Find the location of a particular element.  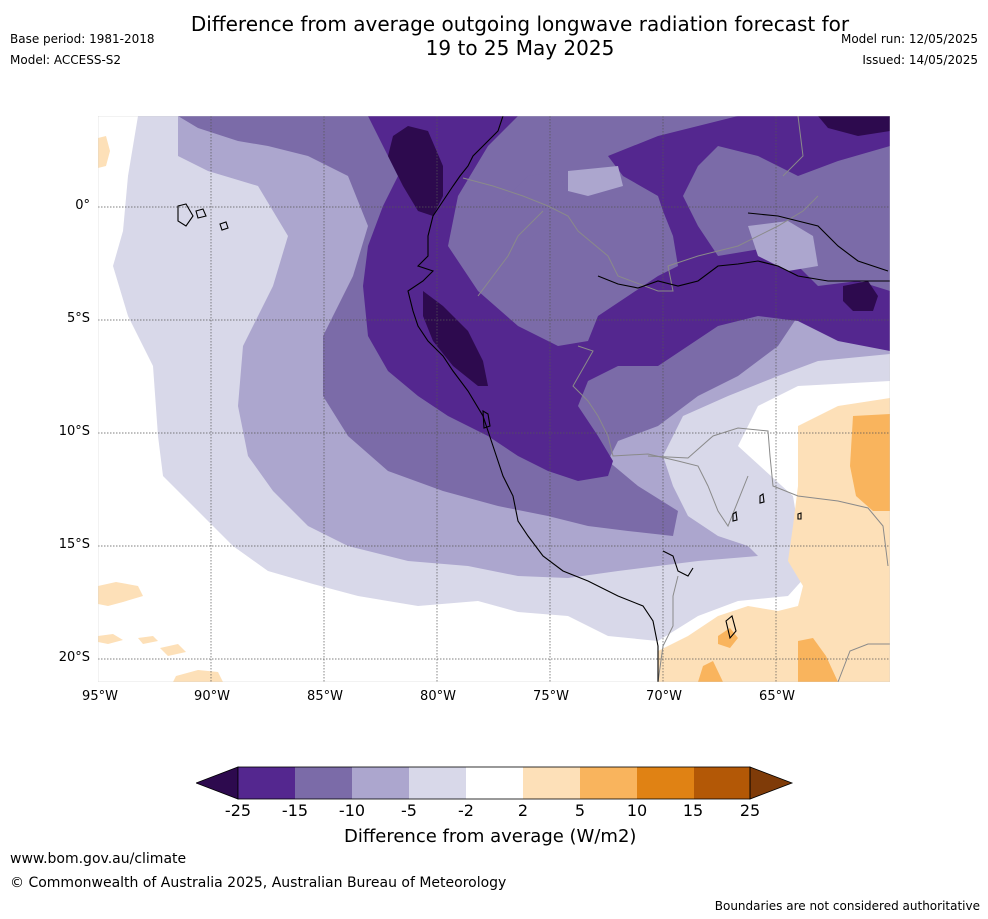

contour-pos5-pos10-sw is located at coordinates (710, 671).